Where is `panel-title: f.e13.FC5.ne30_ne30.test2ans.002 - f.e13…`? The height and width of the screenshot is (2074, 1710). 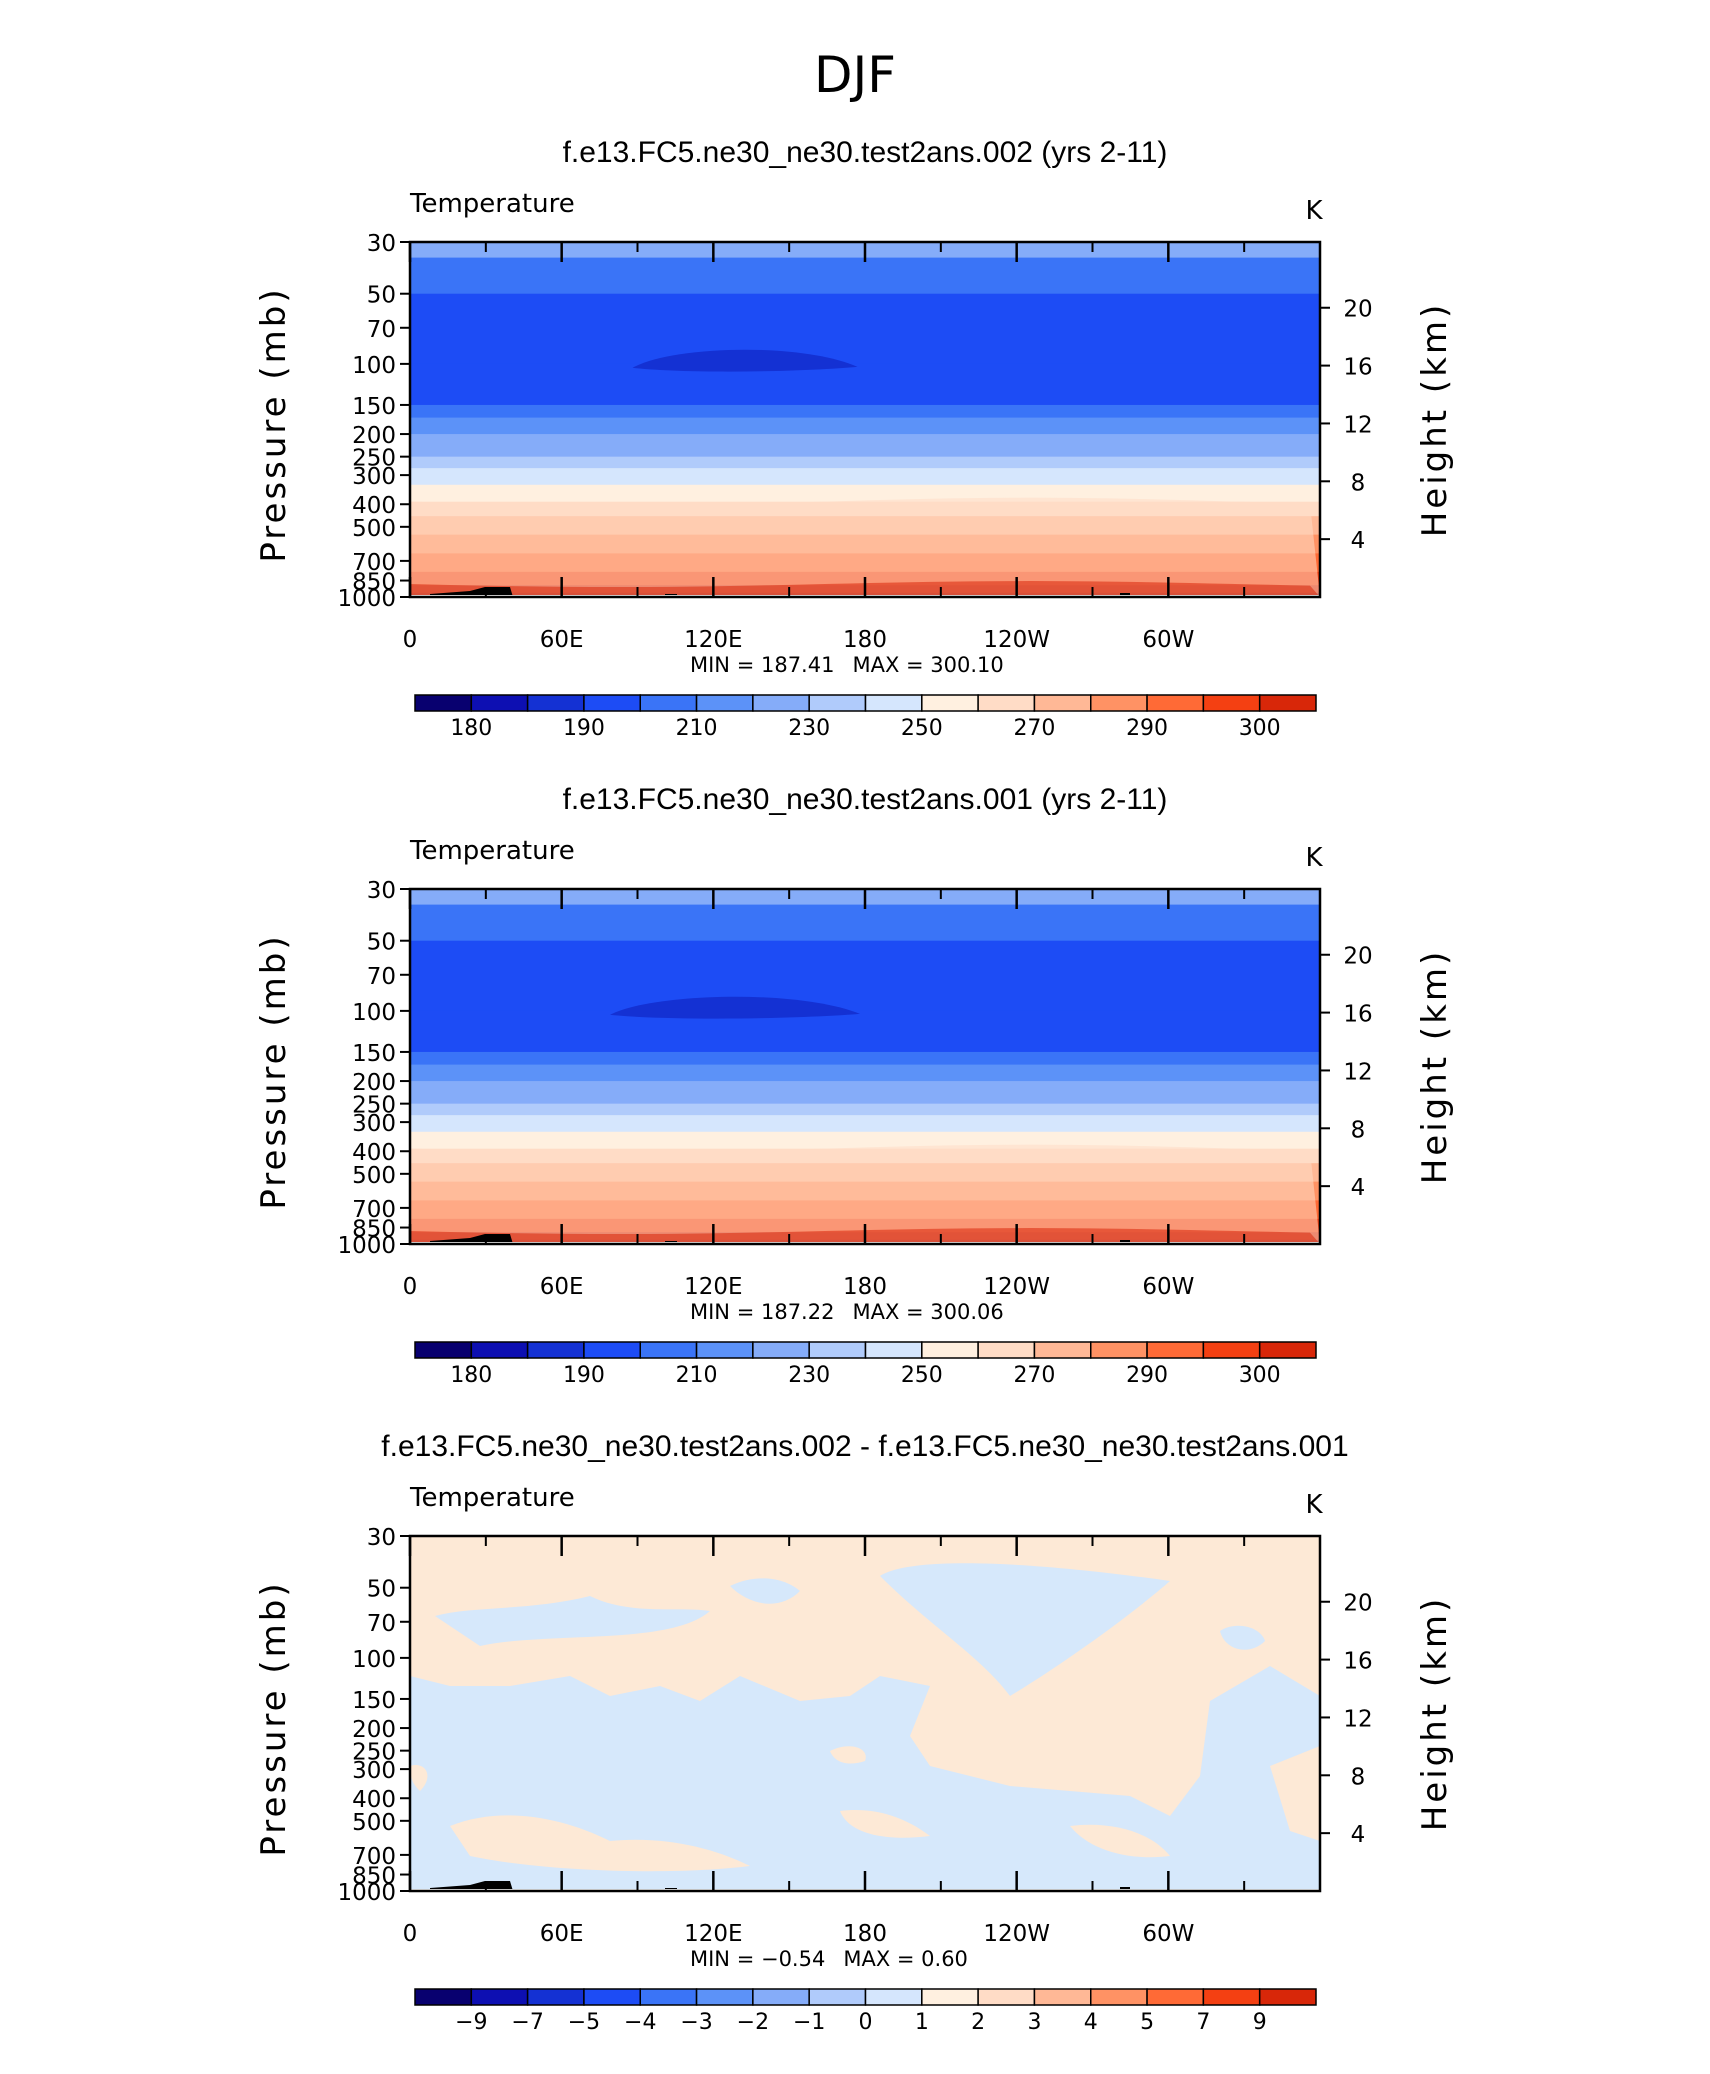
panel-title: f.e13.FC5.ne30_ne30.test2ans.002 - f.e13… is located at coordinates (864, 1446).